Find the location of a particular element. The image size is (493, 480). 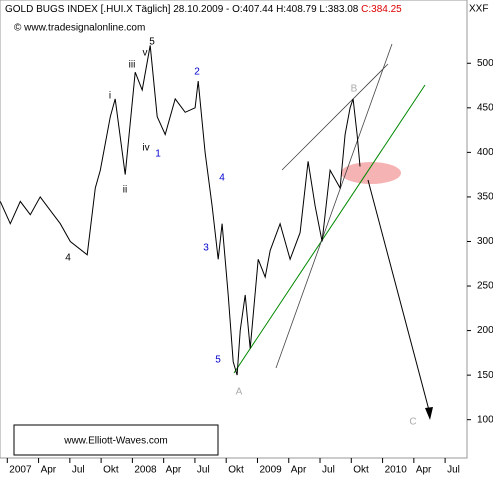

y-tick-label: 300 is located at coordinates (485, 241).